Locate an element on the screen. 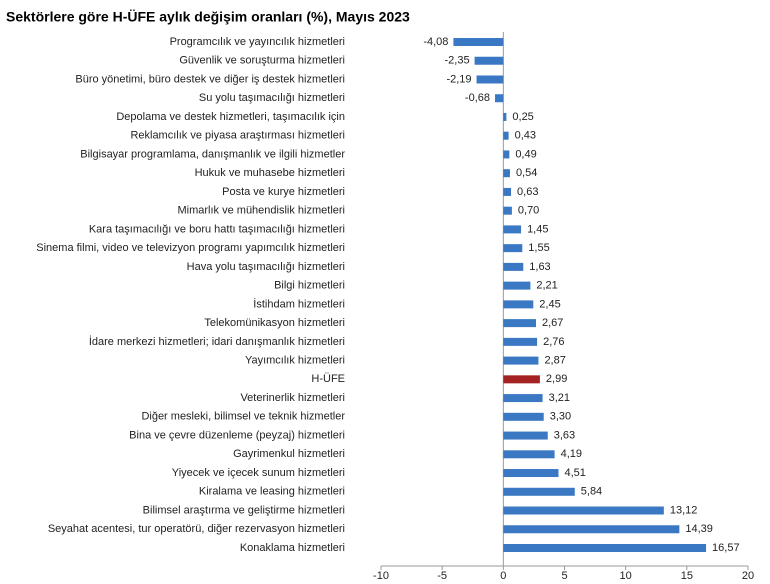 This screenshot has height=584, width=770. category-label: Veterinerlik hizmetleri is located at coordinates (292, 398).